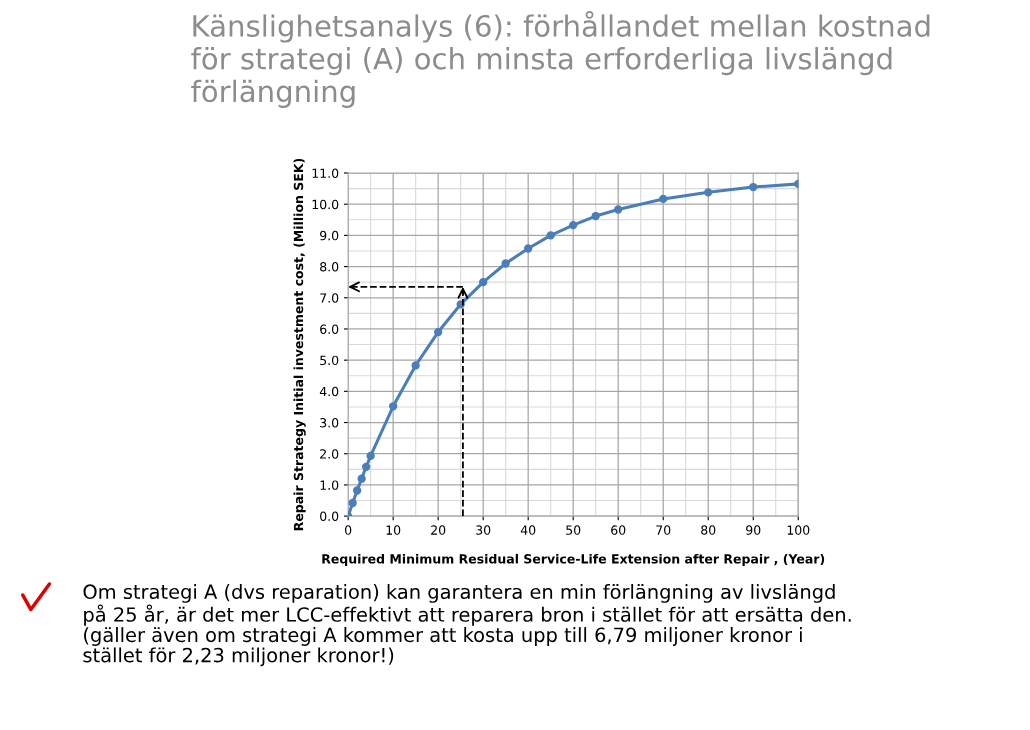 This screenshot has width=1030, height=730. I want to click on y-tick-label: 0.0, so click(329, 516).